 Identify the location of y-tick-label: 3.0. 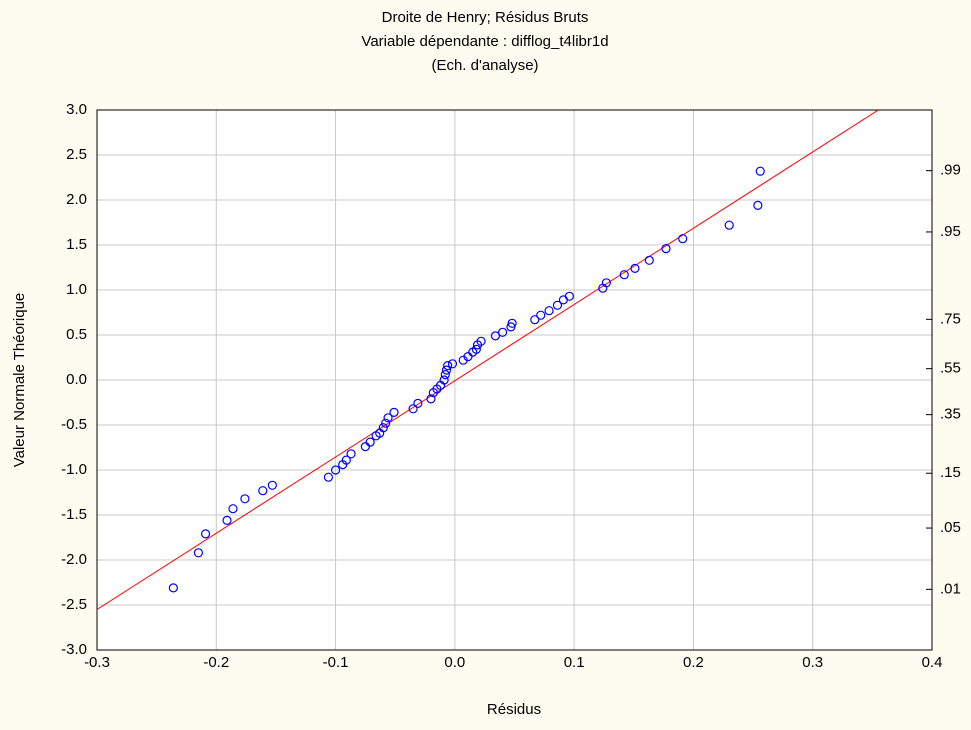
(76, 109).